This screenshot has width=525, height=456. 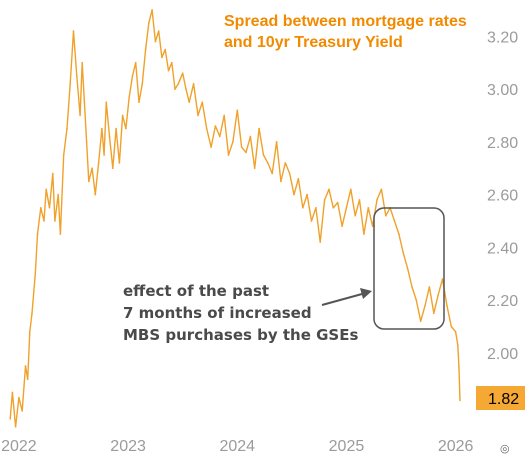 I want to click on x-axis: 2022 2023 2024 2025 2026, so click(x=237, y=446).